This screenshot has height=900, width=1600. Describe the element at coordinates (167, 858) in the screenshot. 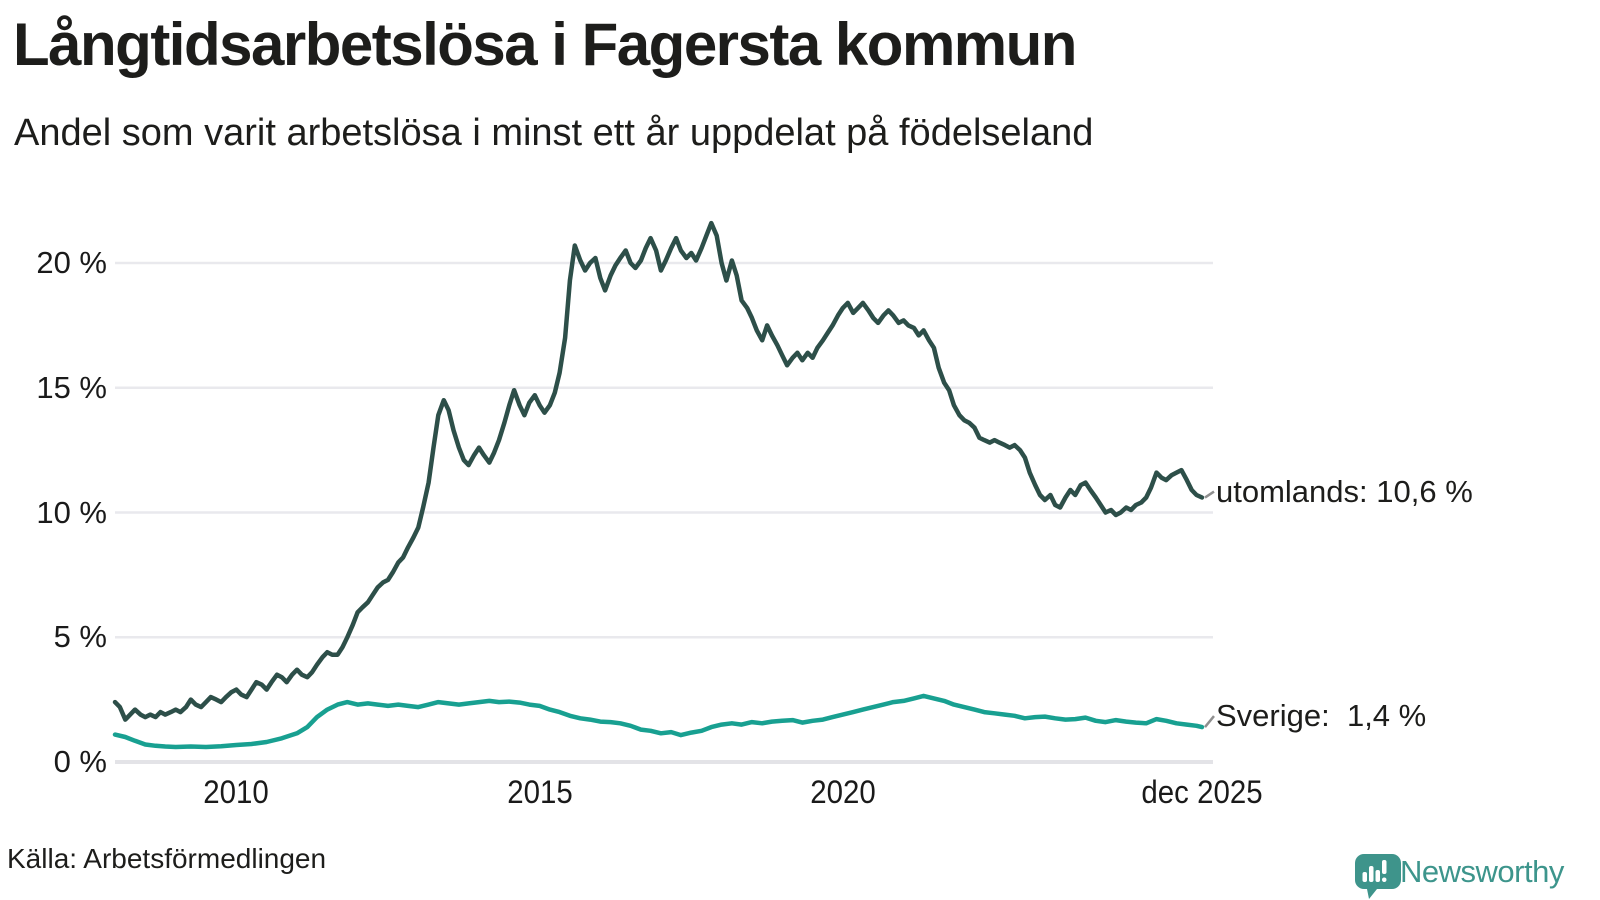

I see `source-caption: Källa: Arbetsförmedlingen` at that location.